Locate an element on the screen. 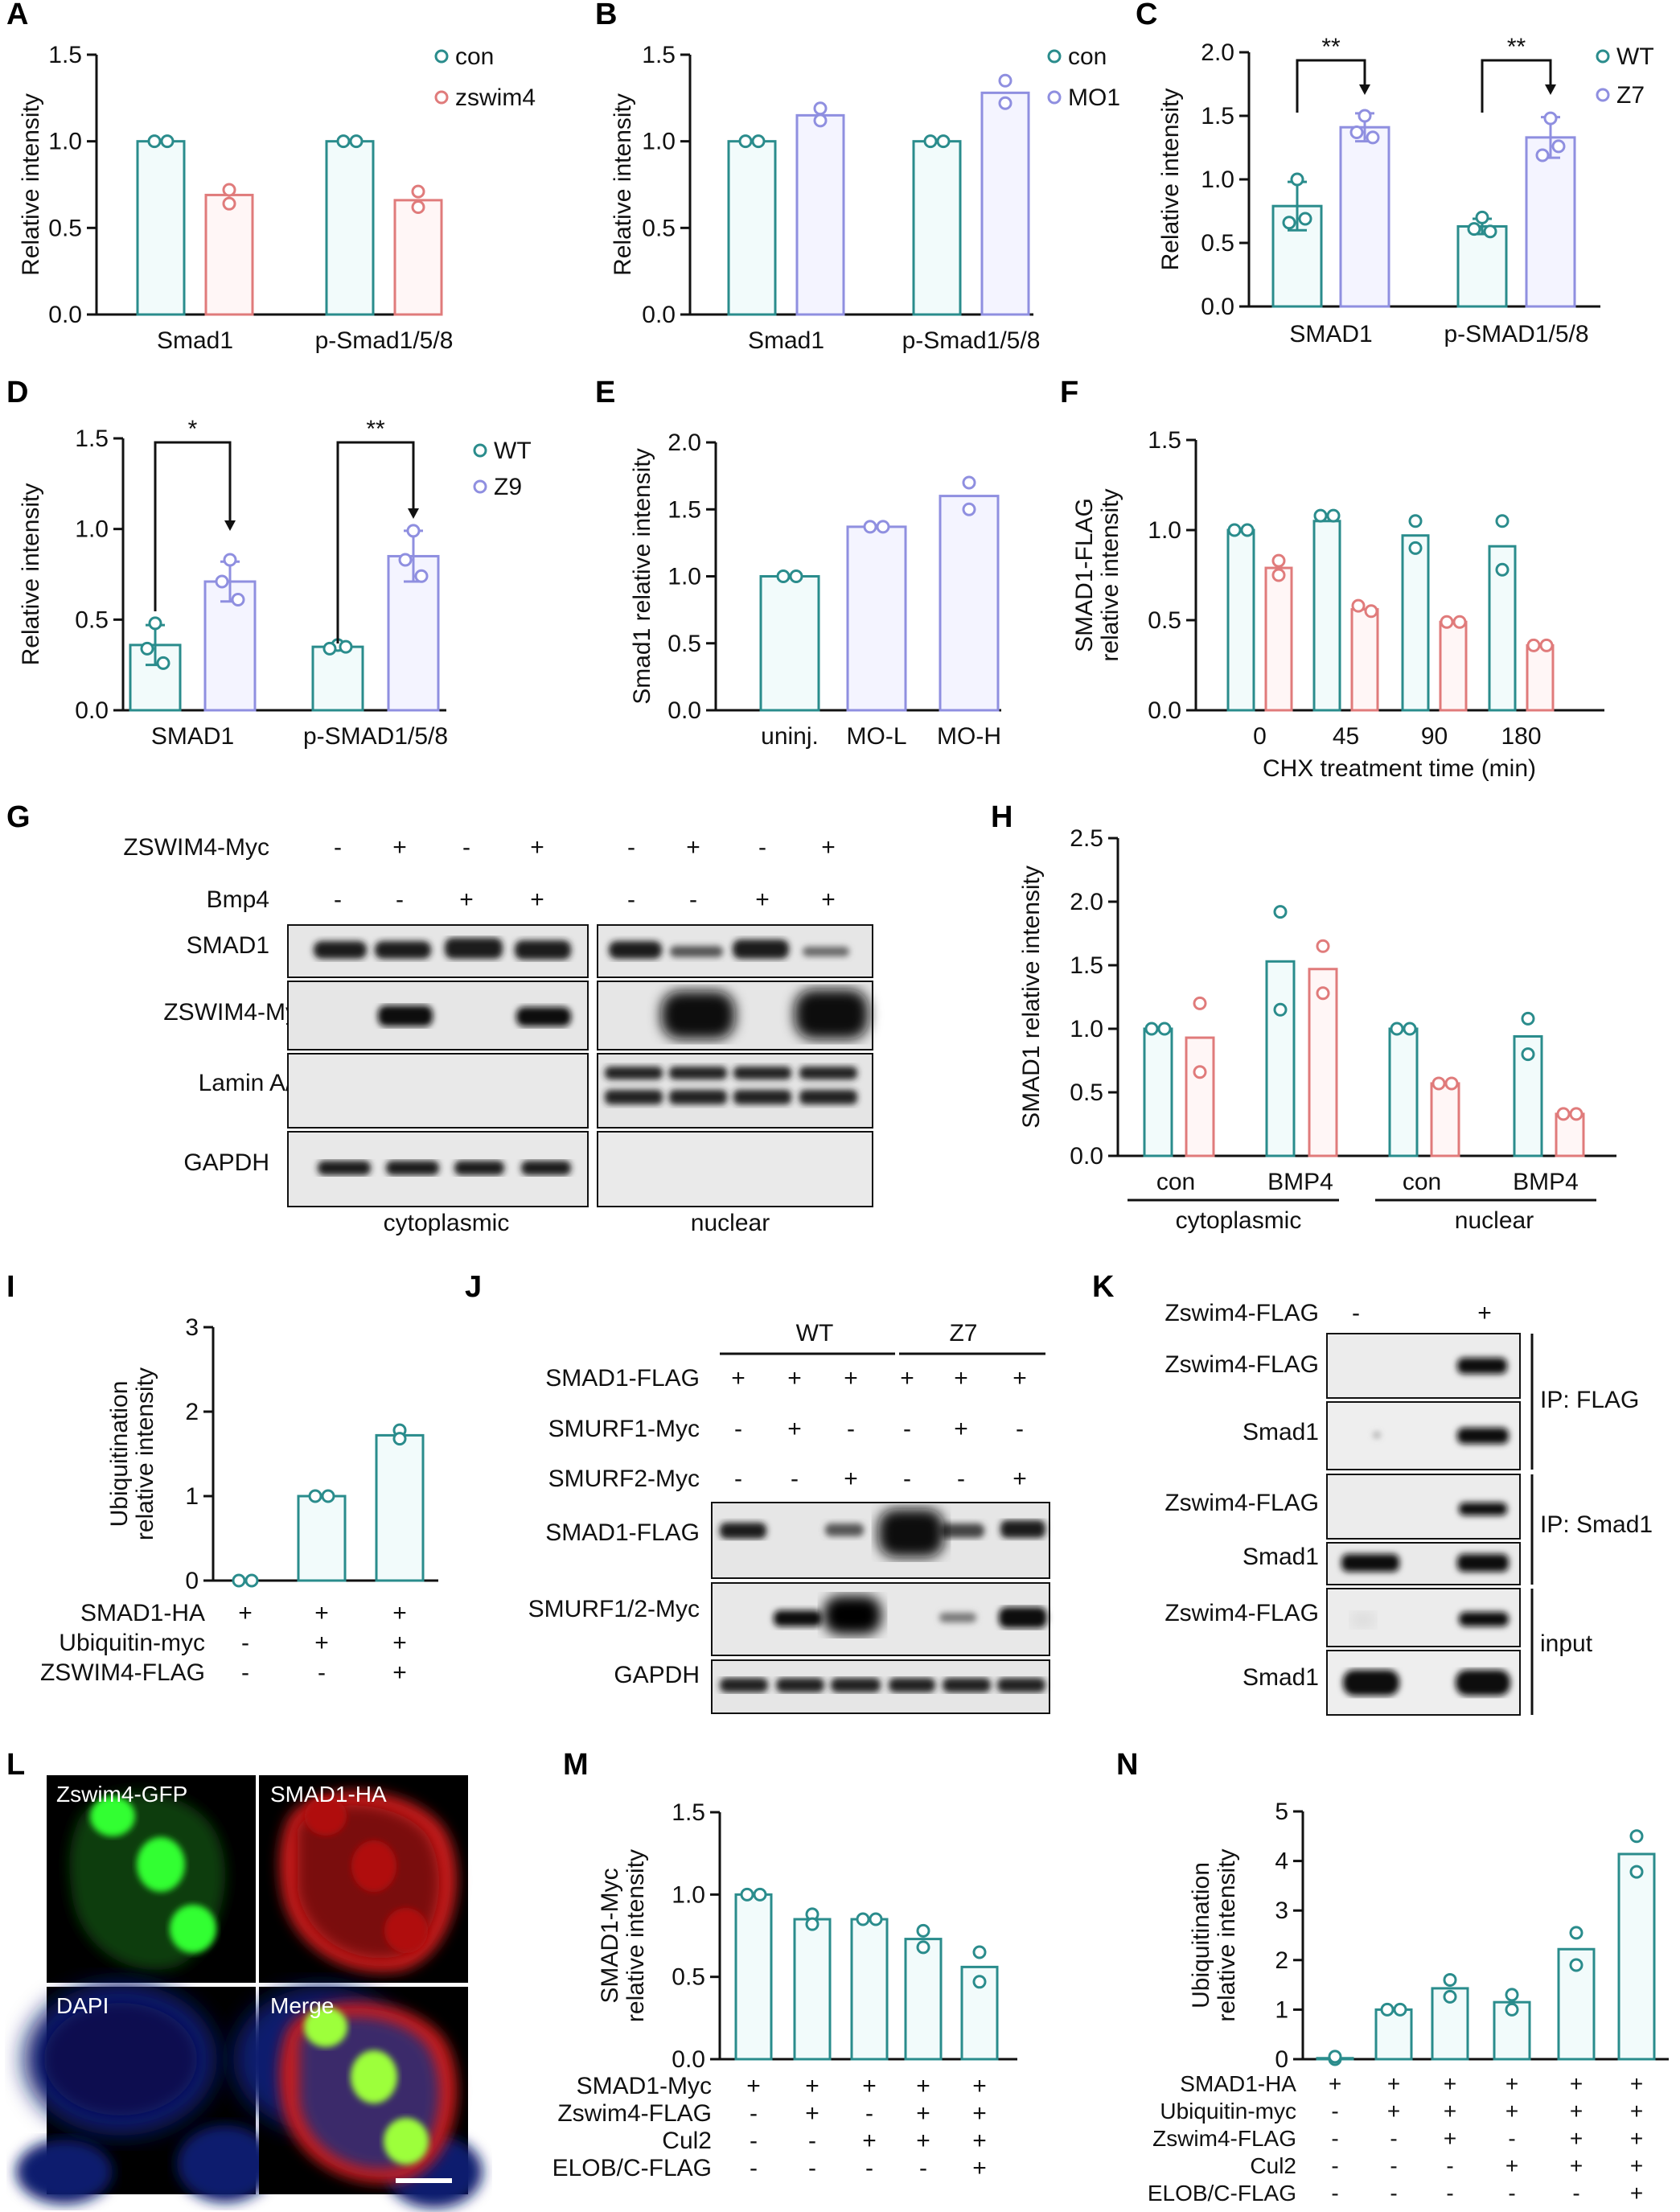 The image size is (1680, 2212). significance-marker: ** is located at coordinates (1331, 47).